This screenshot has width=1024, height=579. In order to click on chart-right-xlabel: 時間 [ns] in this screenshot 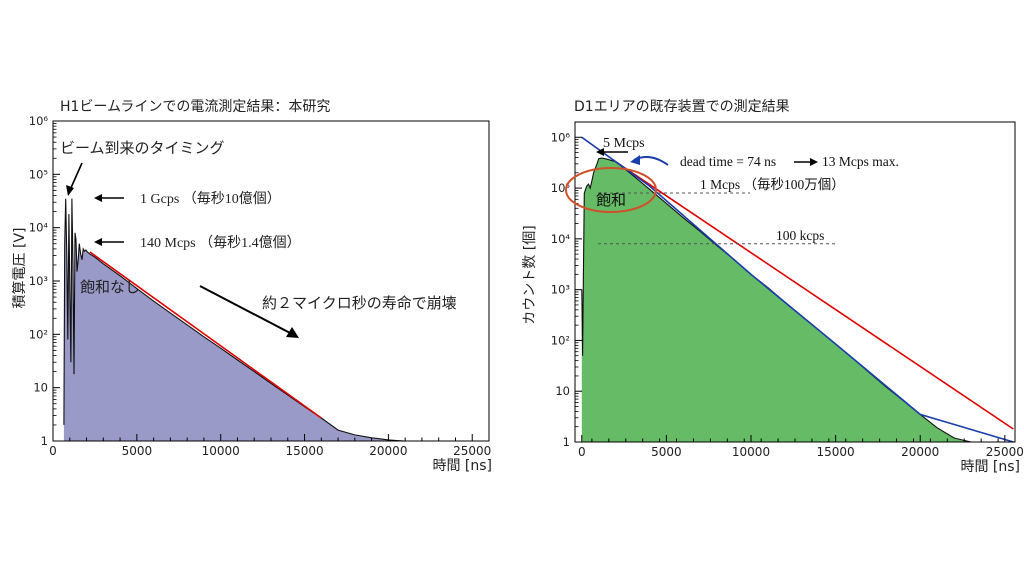, I will do `click(990, 467)`.